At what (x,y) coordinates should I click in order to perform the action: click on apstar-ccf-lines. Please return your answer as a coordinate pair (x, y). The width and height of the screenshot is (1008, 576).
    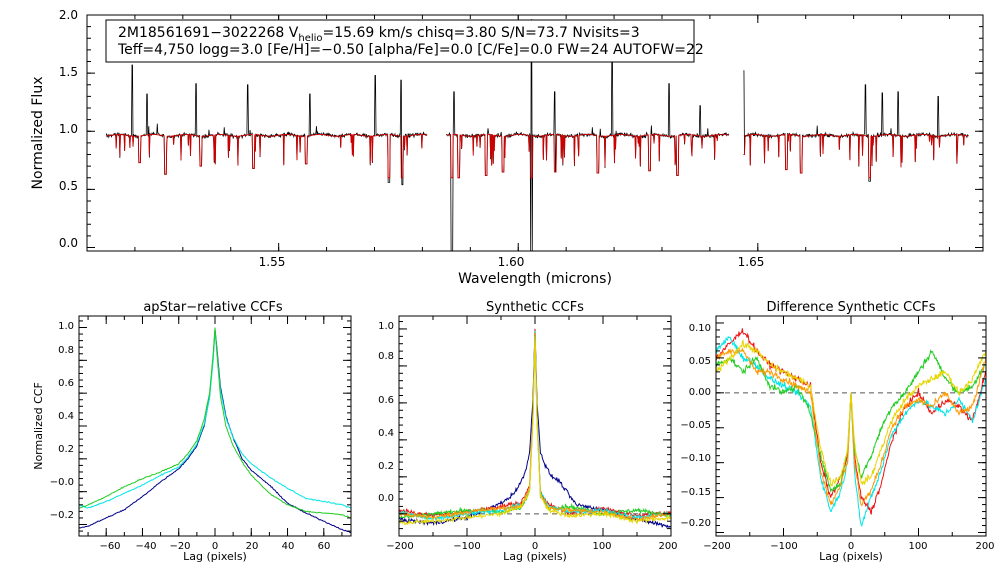
    Looking at the image, I should click on (215, 430).